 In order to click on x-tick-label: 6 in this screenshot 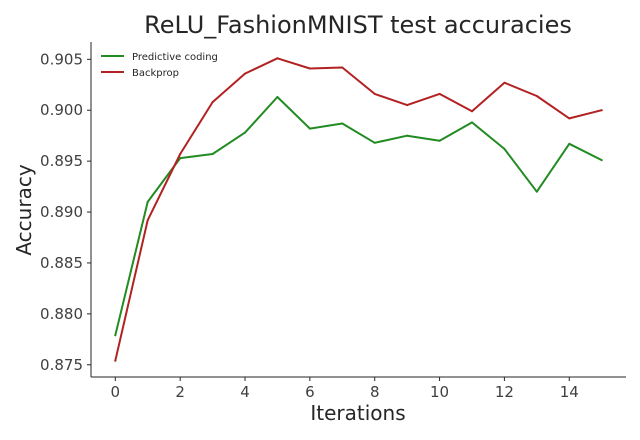, I will do `click(310, 392)`.